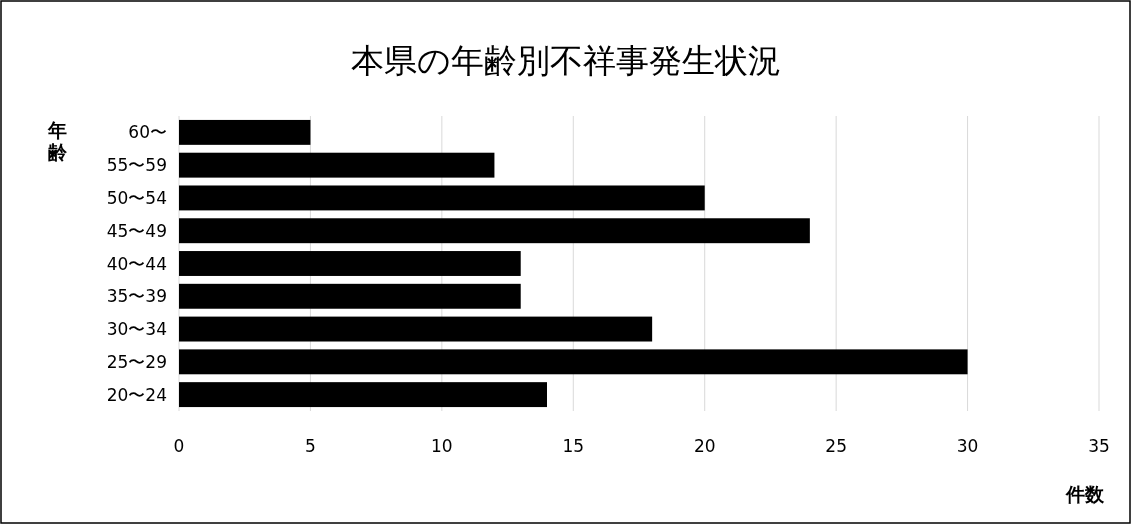 This screenshot has width=1131, height=524. Describe the element at coordinates (136, 329) in the screenshot. I see `y-tick-label: 30〜34` at that location.